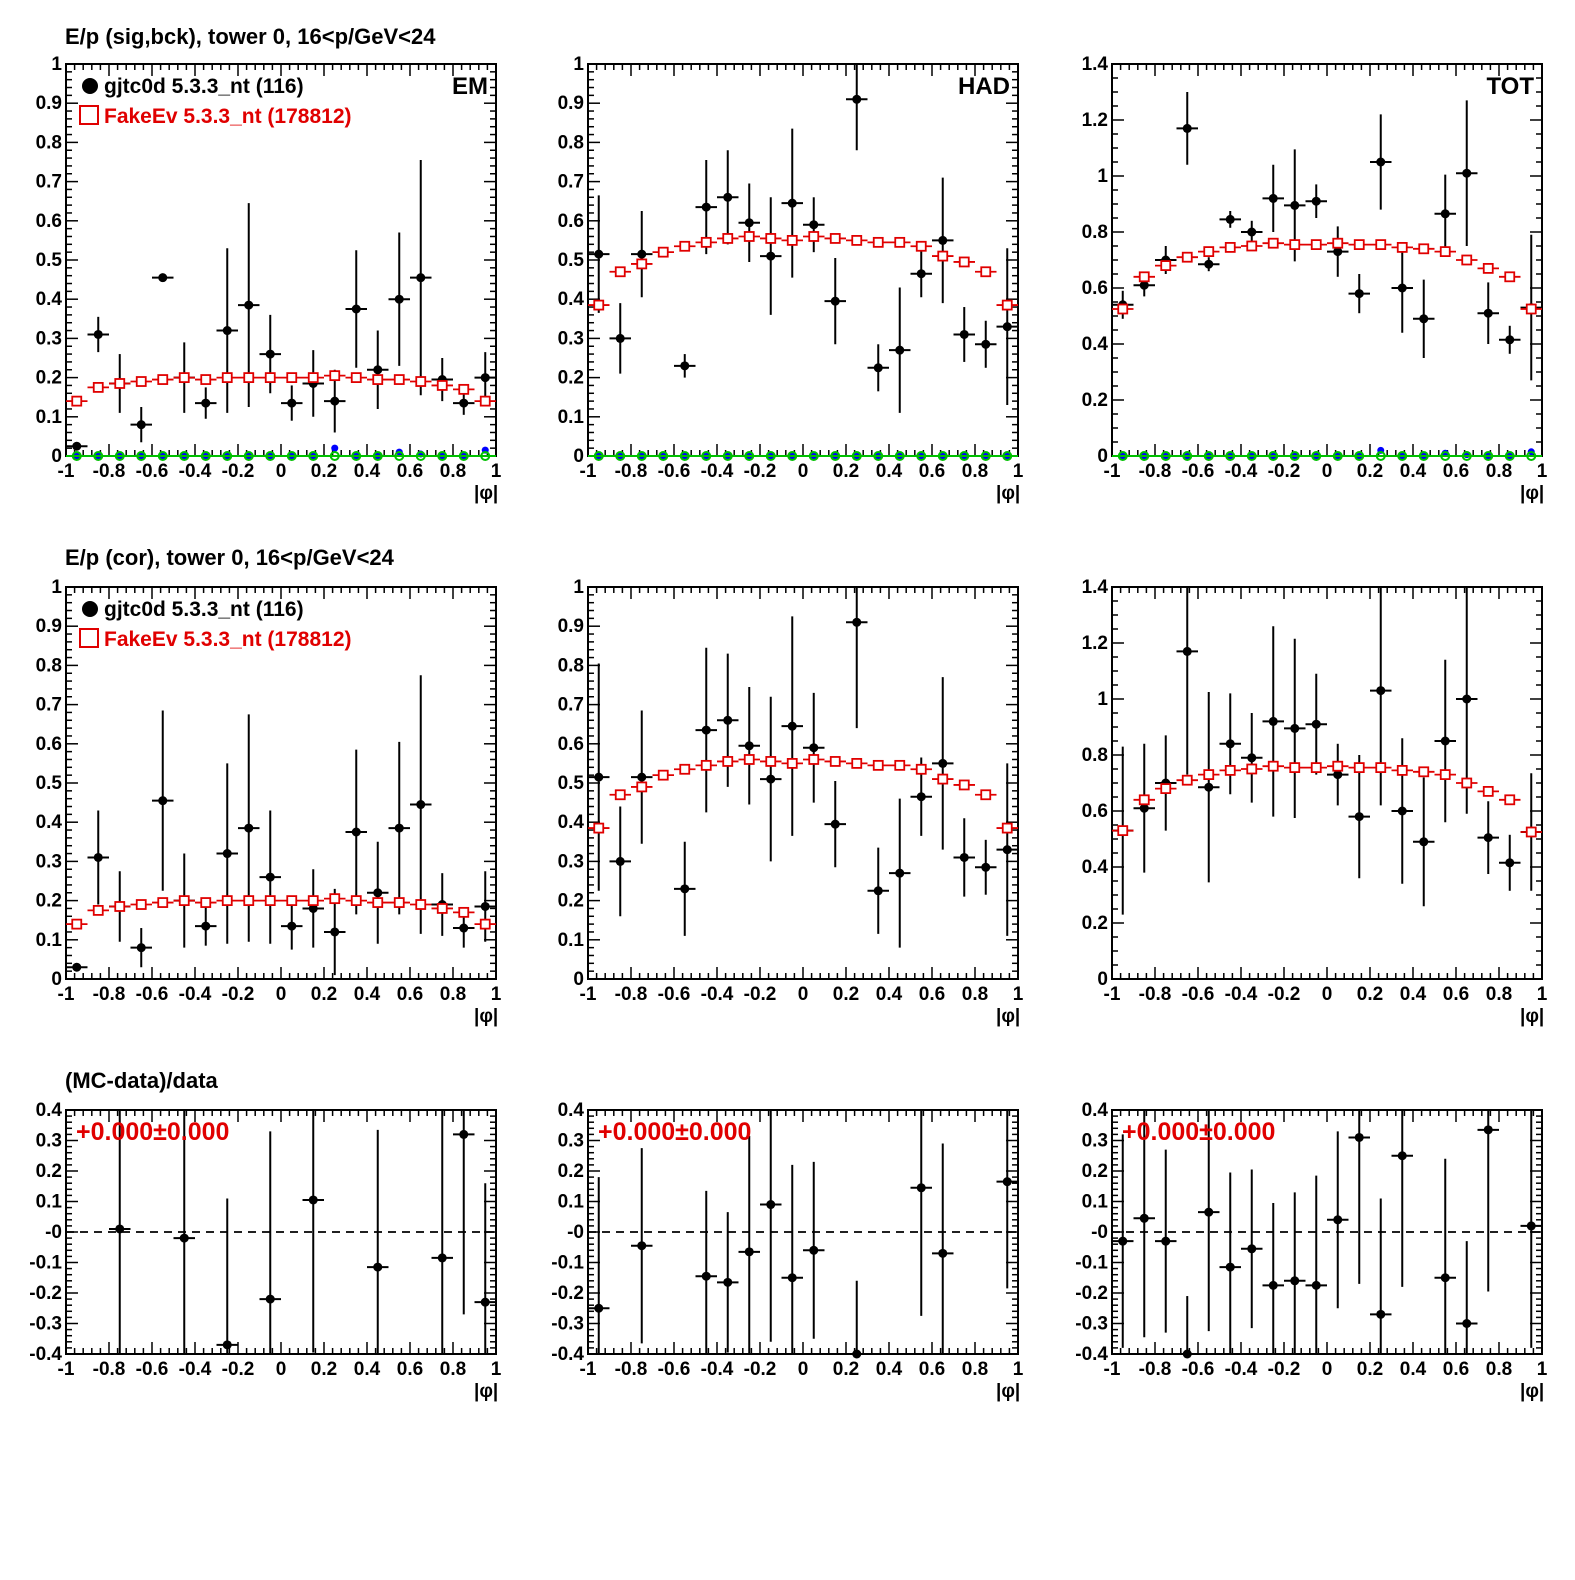 The width and height of the screenshot is (1575, 1580). What do you see at coordinates (410, 994) in the screenshot?
I see `x-tick-label: 0.6` at bounding box center [410, 994].